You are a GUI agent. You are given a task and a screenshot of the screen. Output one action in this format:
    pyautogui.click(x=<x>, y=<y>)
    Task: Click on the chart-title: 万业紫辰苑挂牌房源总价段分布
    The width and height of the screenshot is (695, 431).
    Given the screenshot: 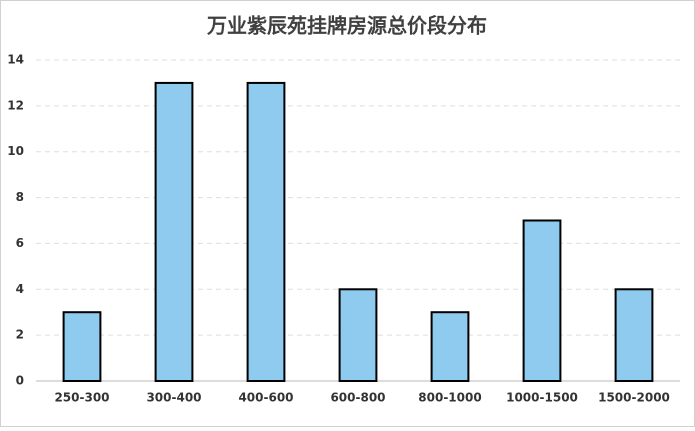 What is the action you would take?
    pyautogui.click(x=346, y=26)
    